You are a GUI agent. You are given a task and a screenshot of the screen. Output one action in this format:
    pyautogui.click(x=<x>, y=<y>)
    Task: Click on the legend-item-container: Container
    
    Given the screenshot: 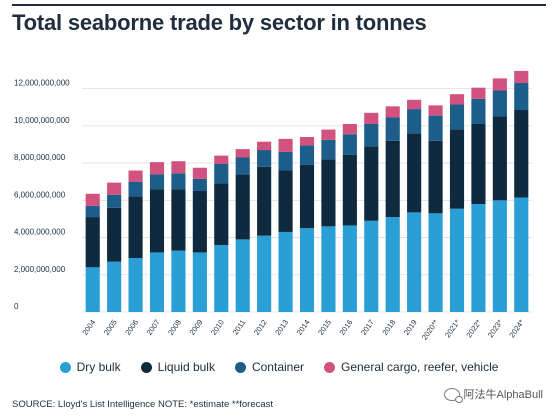 What is the action you would take?
    pyautogui.click(x=269, y=367)
    